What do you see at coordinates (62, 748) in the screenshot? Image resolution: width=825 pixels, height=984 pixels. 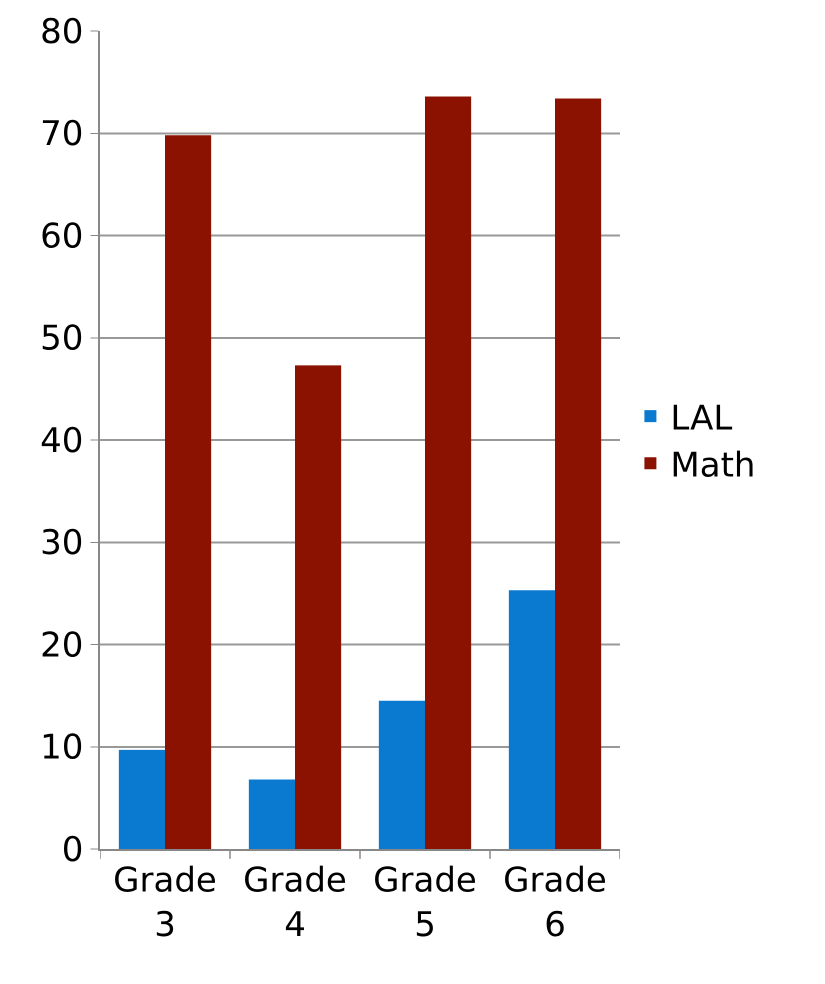 I see `y-tick-label: 10` at bounding box center [62, 748].